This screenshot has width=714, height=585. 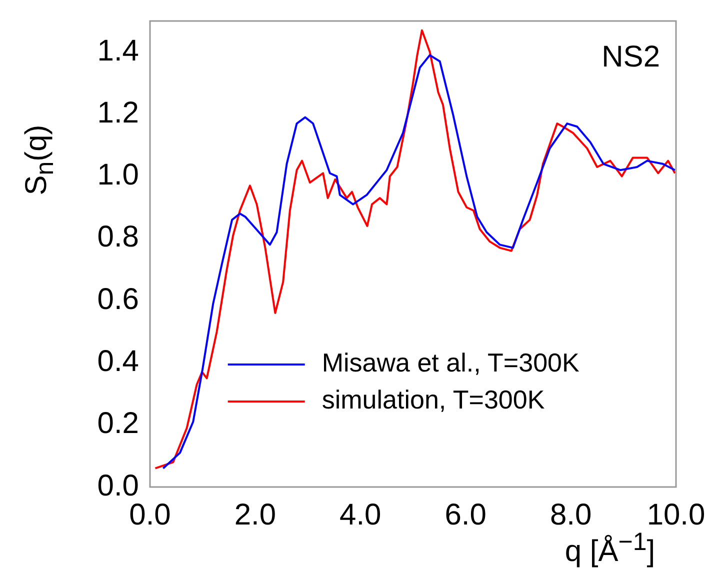 I want to click on y-tick-label: 0.2, so click(x=118, y=423).